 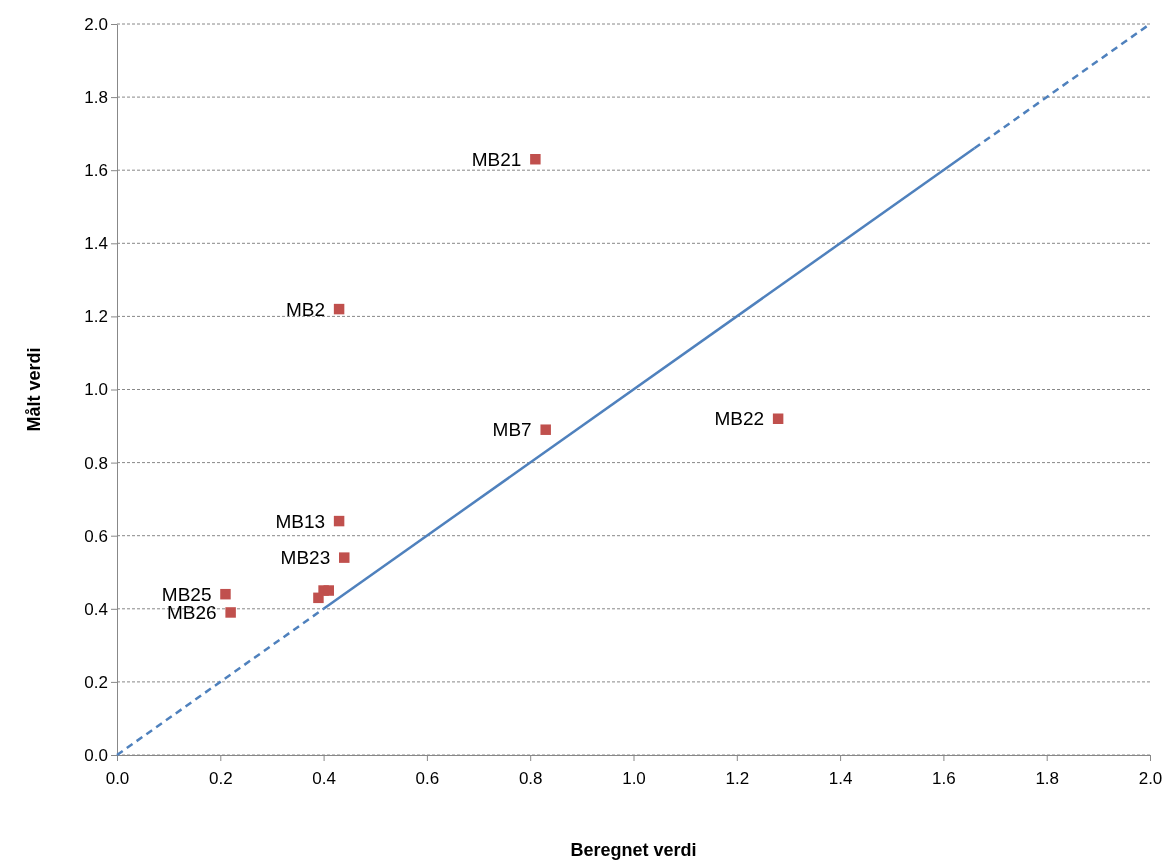 What do you see at coordinates (324, 779) in the screenshot?
I see `x-tick-label: 0.4` at bounding box center [324, 779].